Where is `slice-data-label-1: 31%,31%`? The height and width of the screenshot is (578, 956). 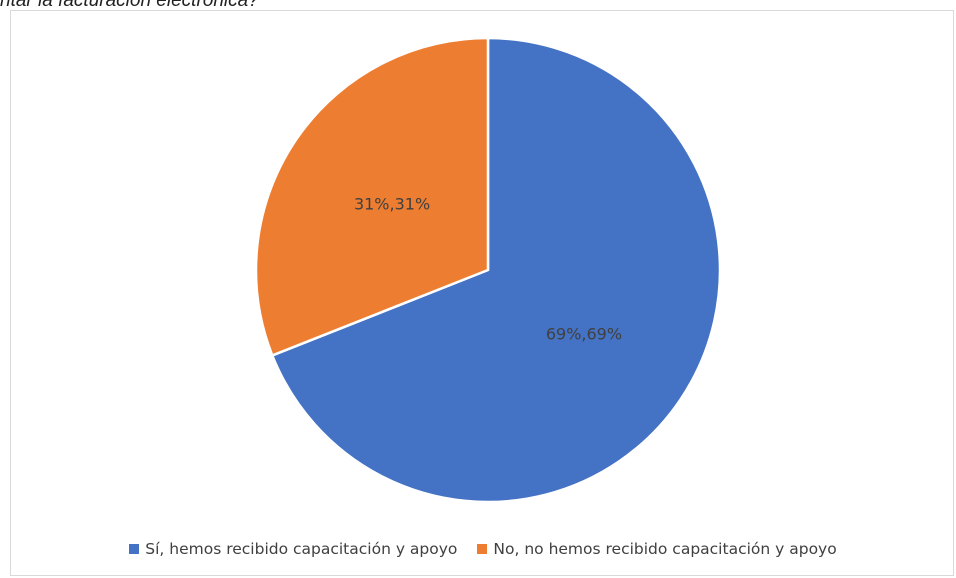
slice-data-label-1: 31%,31% is located at coordinates (392, 203).